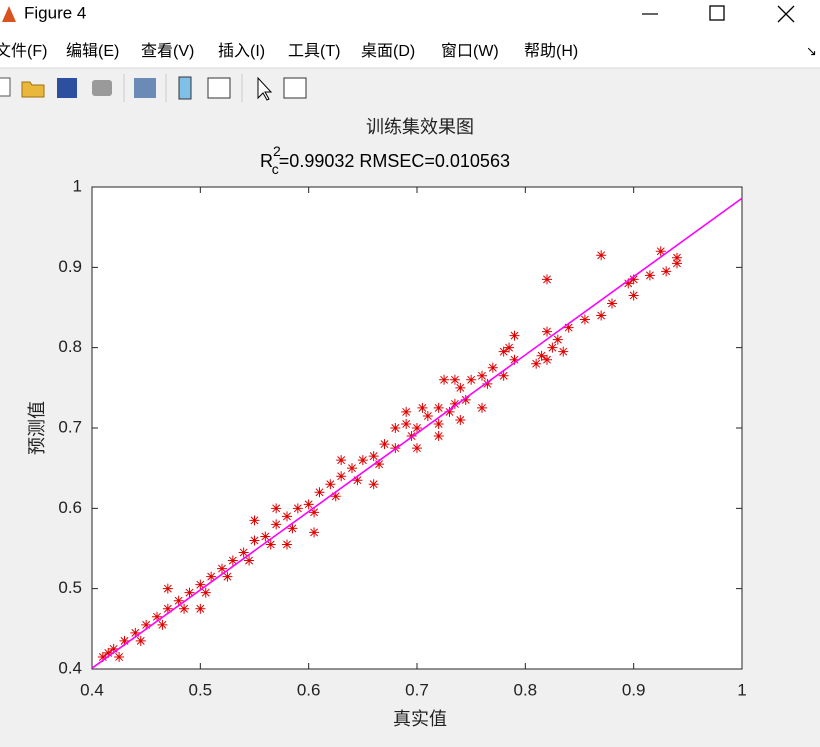 The width and height of the screenshot is (820, 747). What do you see at coordinates (266, 161) in the screenshot?
I see `subtitle-base: R` at bounding box center [266, 161].